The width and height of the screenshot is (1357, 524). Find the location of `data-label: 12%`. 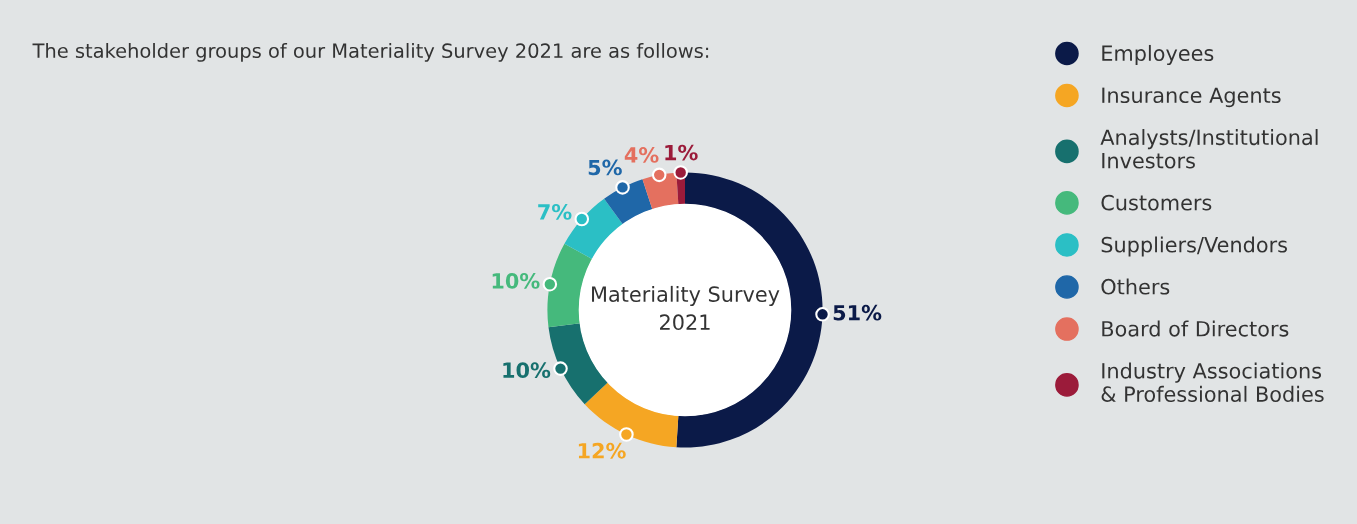

data-label: 12% is located at coordinates (602, 450).